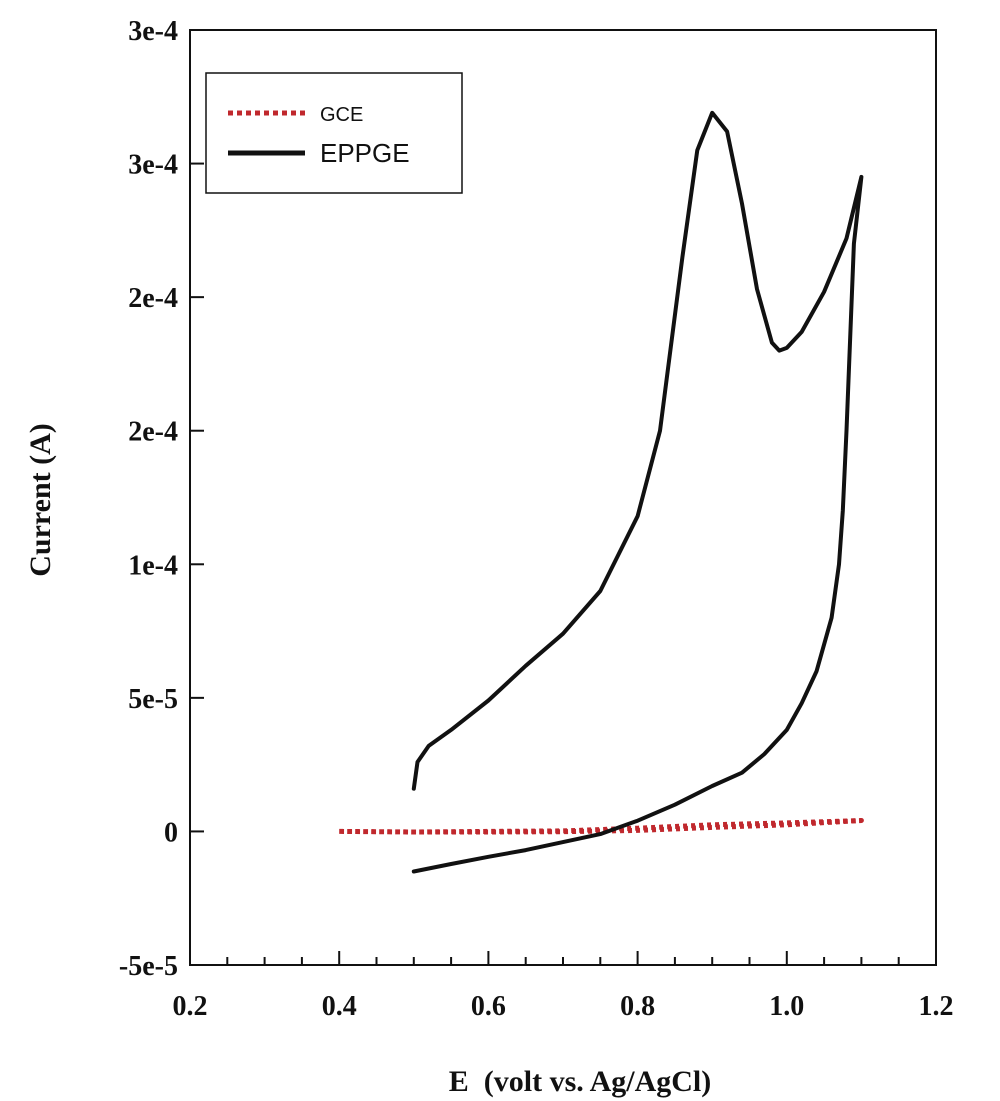  What do you see at coordinates (339, 1006) in the screenshot?
I see `x-tick-label: 0.4` at bounding box center [339, 1006].